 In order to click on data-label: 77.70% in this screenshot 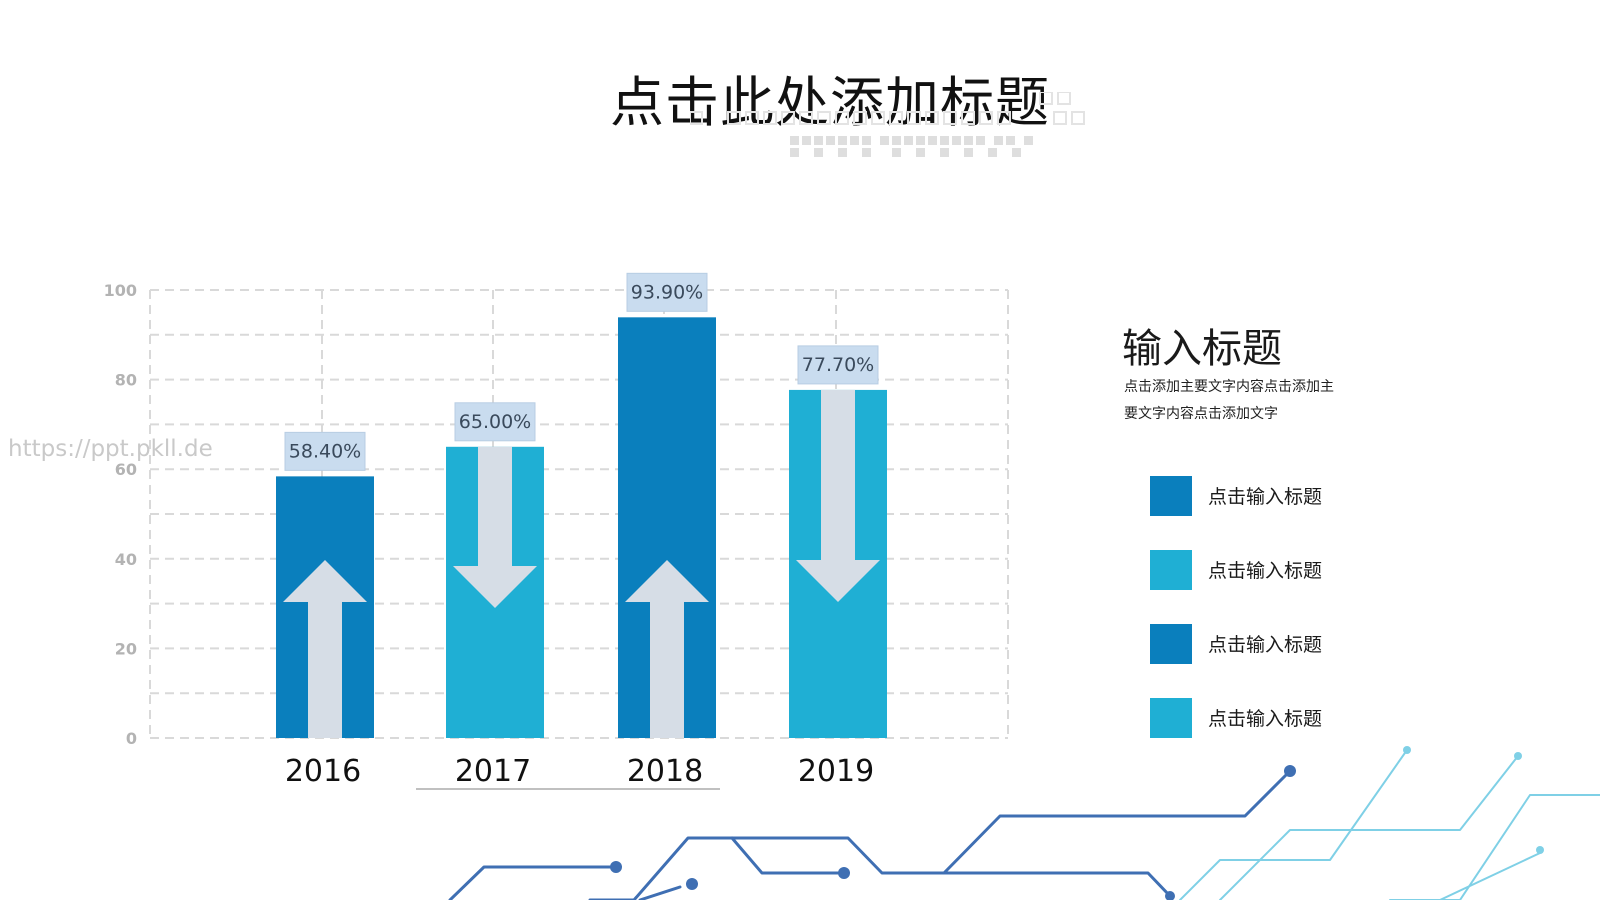, I will do `click(838, 365)`.